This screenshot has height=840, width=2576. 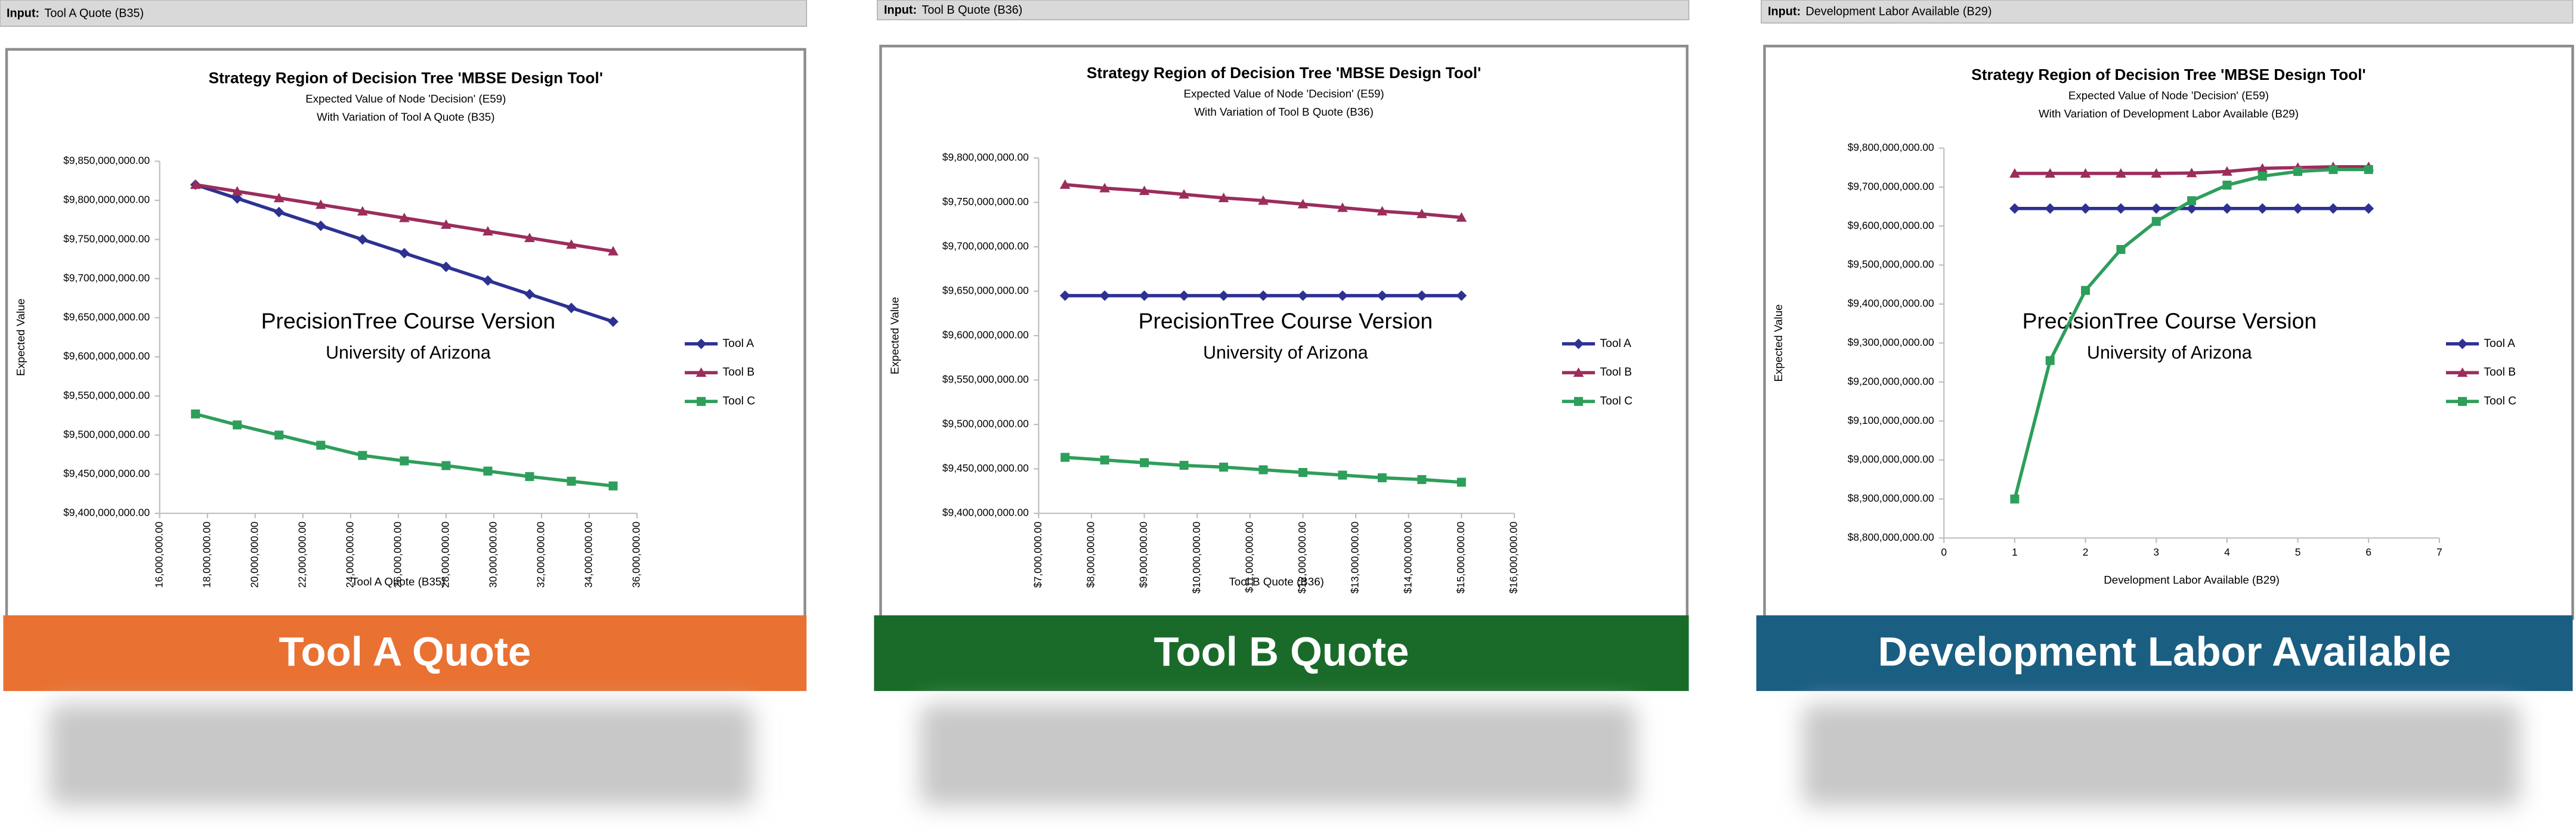 I want to click on x-tick-label: 5, so click(x=2298, y=552).